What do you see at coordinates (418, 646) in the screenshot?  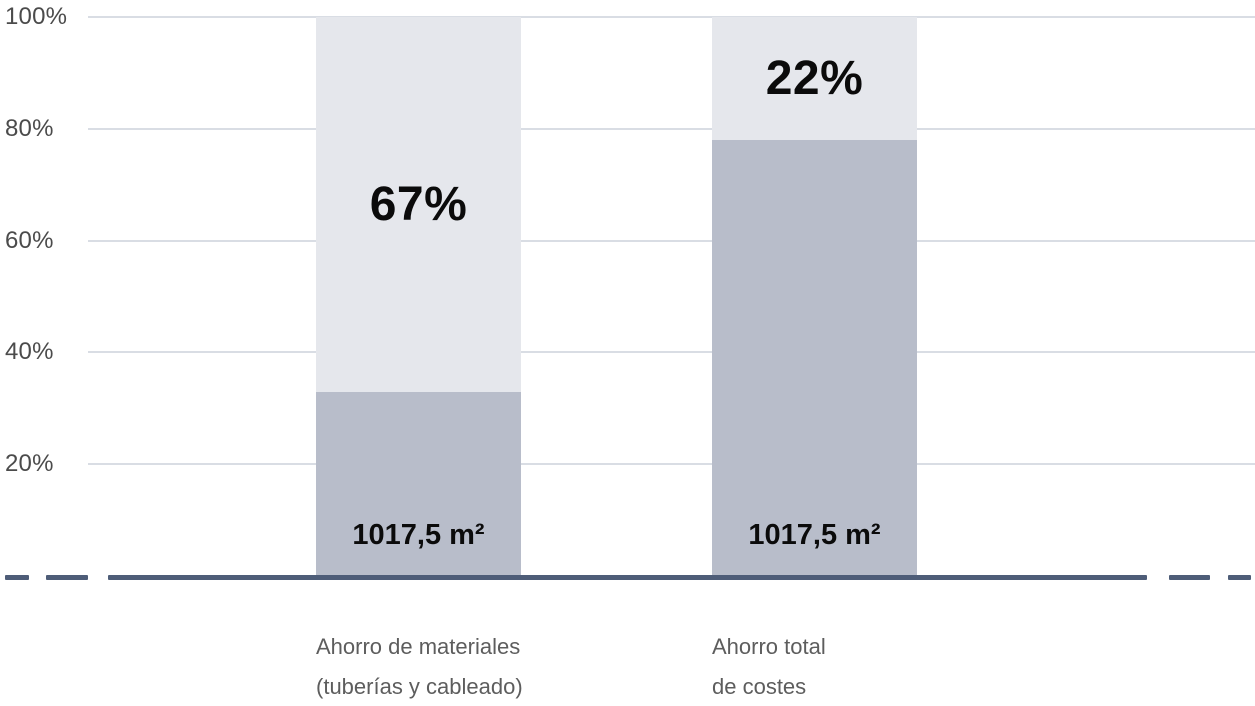 I see `category-label-line: Ahorro de materiales` at bounding box center [418, 646].